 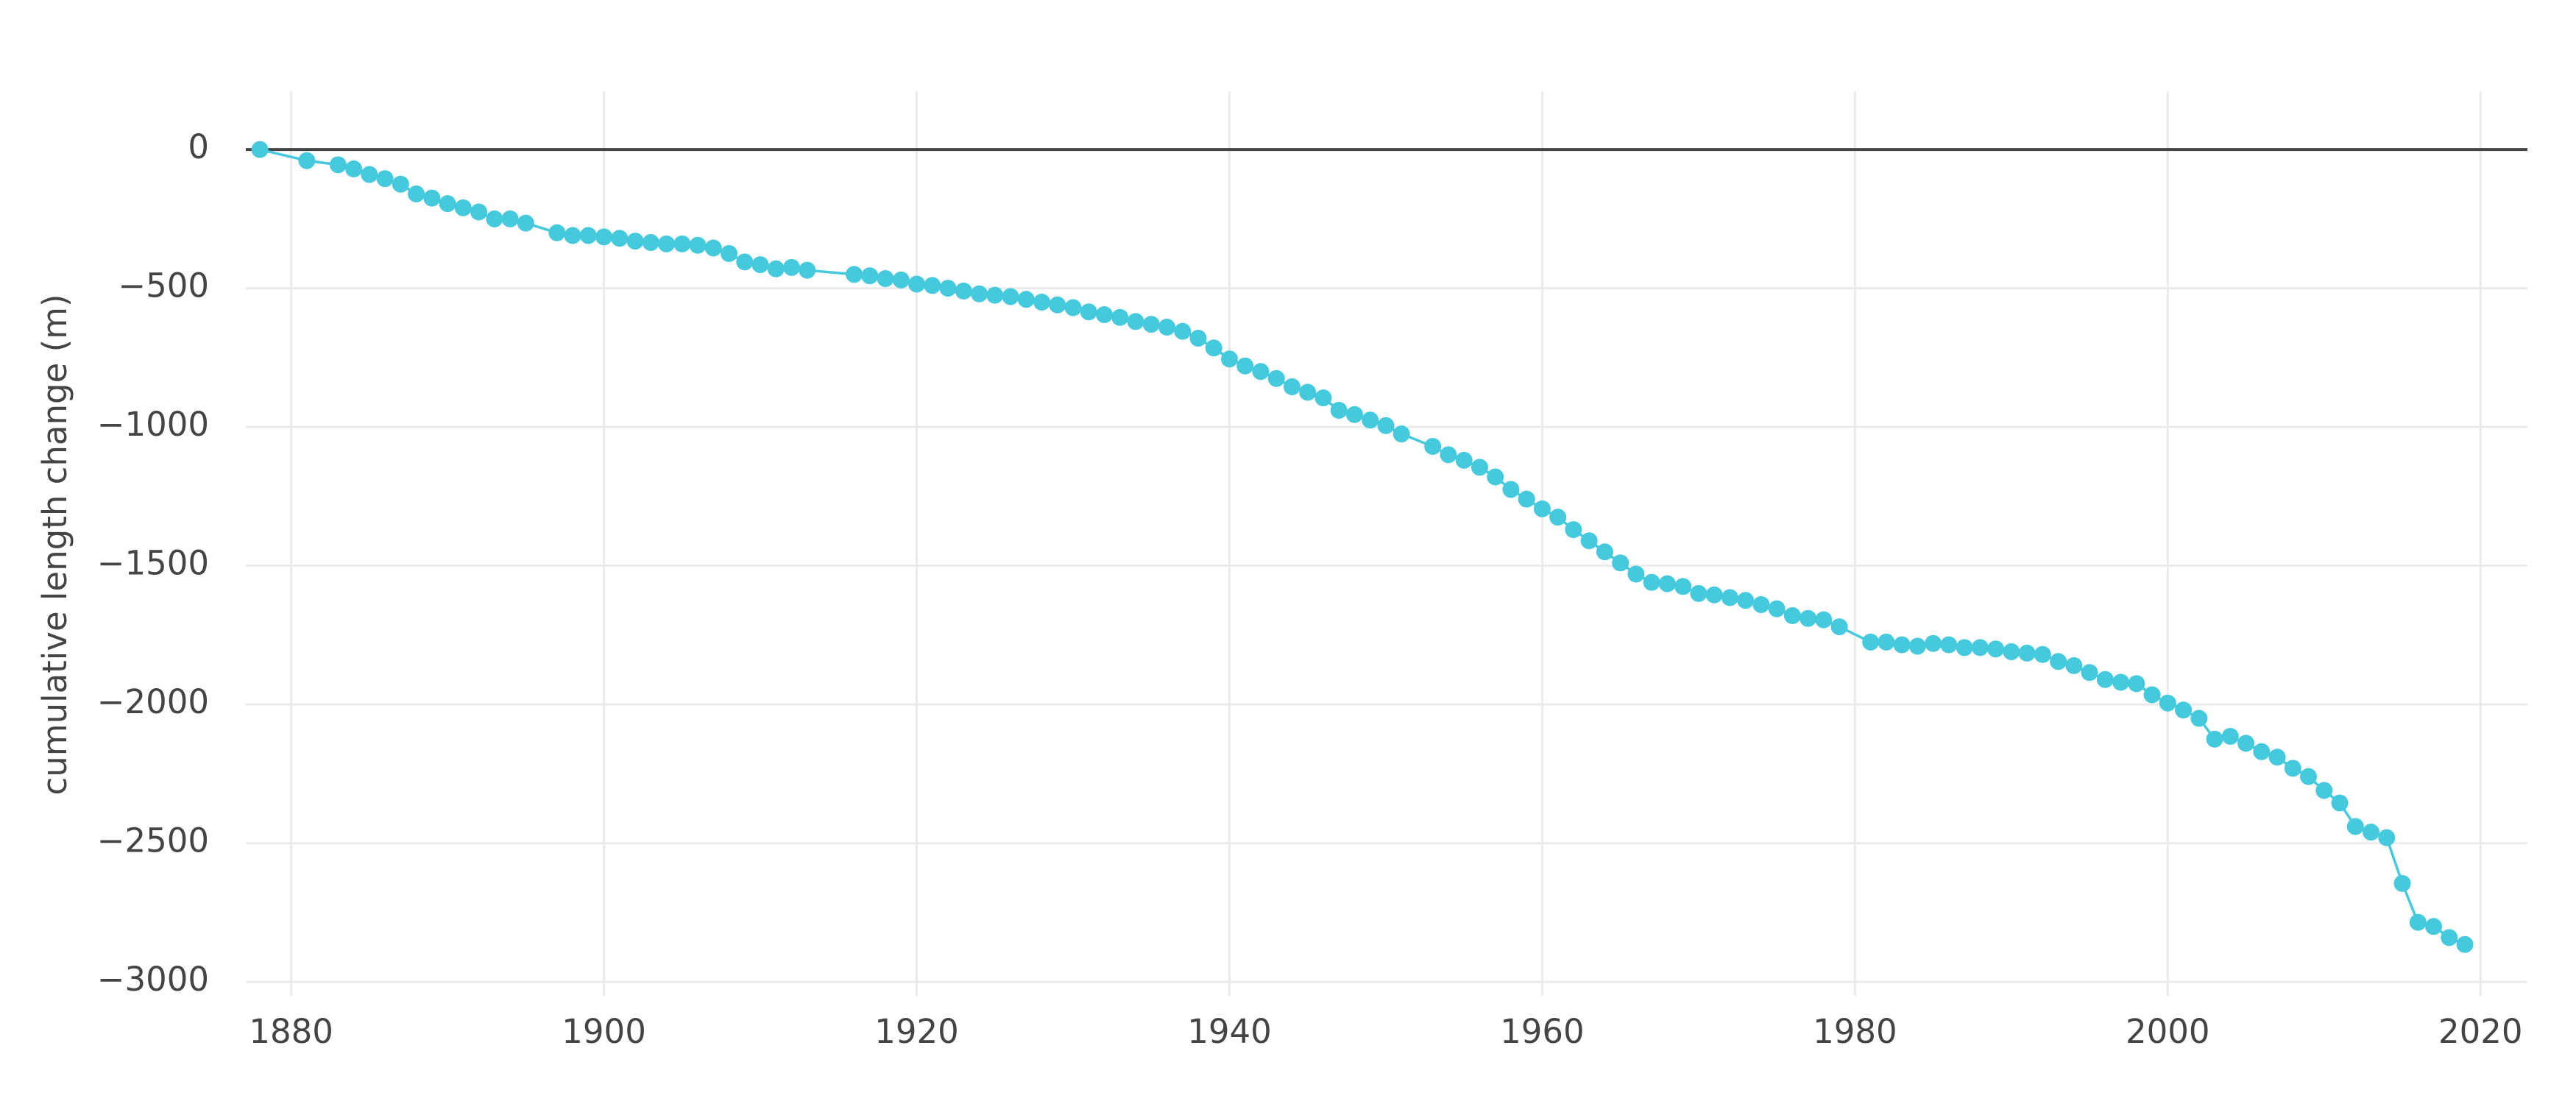 What do you see at coordinates (163, 285) in the screenshot?
I see `y-tick-label: −500` at bounding box center [163, 285].